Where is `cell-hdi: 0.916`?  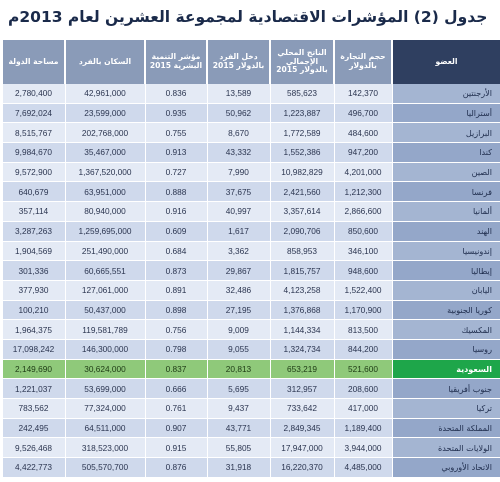
cell-hdi: 0.916 is located at coordinates (175, 211).